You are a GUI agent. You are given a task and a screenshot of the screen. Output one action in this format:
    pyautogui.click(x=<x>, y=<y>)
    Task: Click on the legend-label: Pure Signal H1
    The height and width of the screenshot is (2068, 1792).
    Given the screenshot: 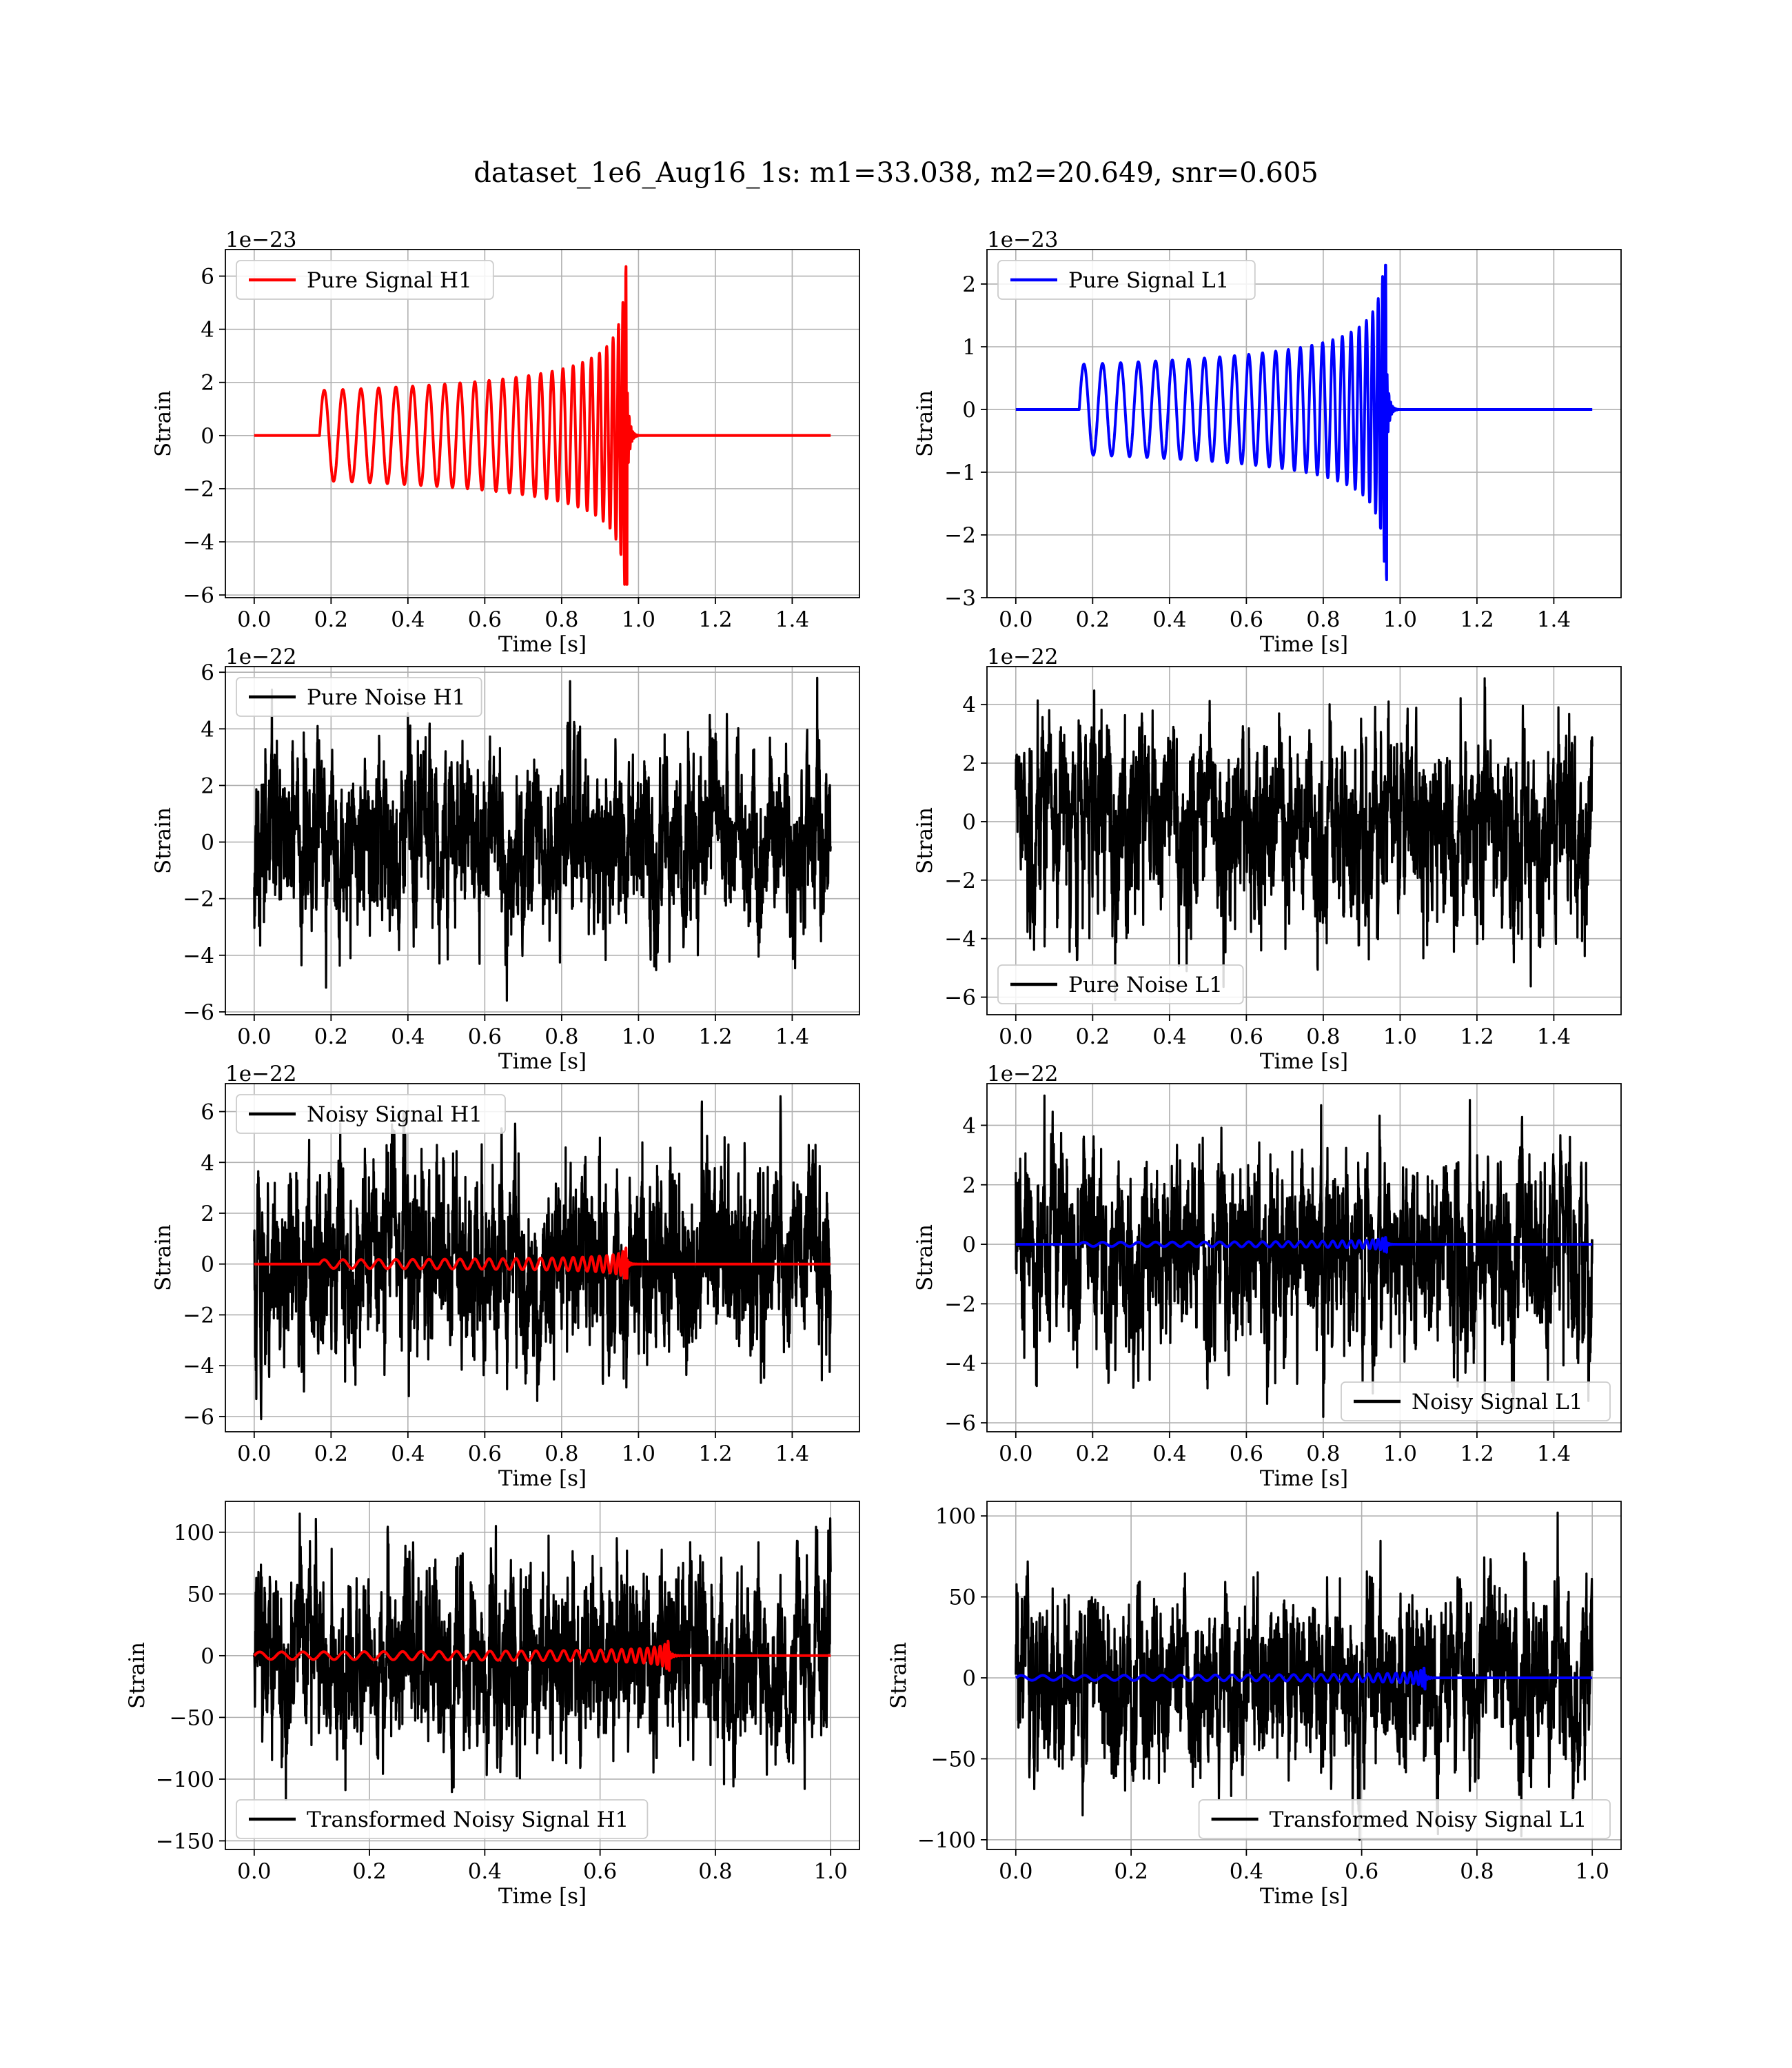 What is the action you would take?
    pyautogui.click(x=389, y=280)
    